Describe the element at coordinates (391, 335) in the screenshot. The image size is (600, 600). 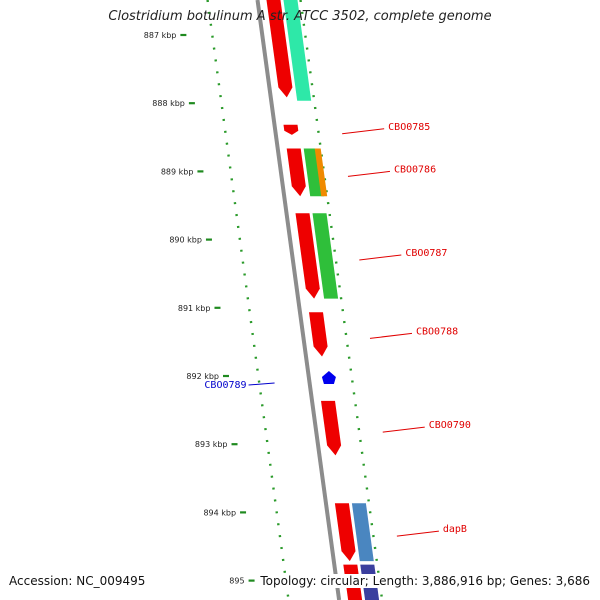
I see `leader-CBO0788` at that location.